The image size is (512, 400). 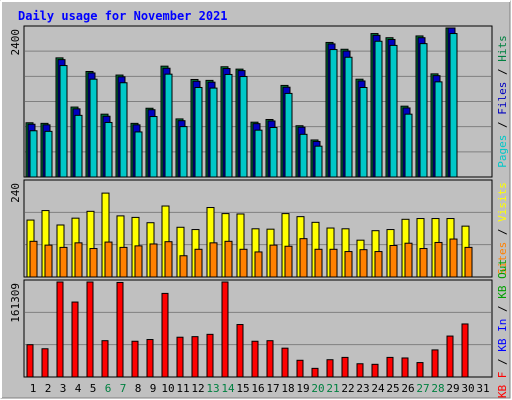 What do you see at coordinates (257, 388) in the screenshot?
I see `day-label: 16` at bounding box center [257, 388].